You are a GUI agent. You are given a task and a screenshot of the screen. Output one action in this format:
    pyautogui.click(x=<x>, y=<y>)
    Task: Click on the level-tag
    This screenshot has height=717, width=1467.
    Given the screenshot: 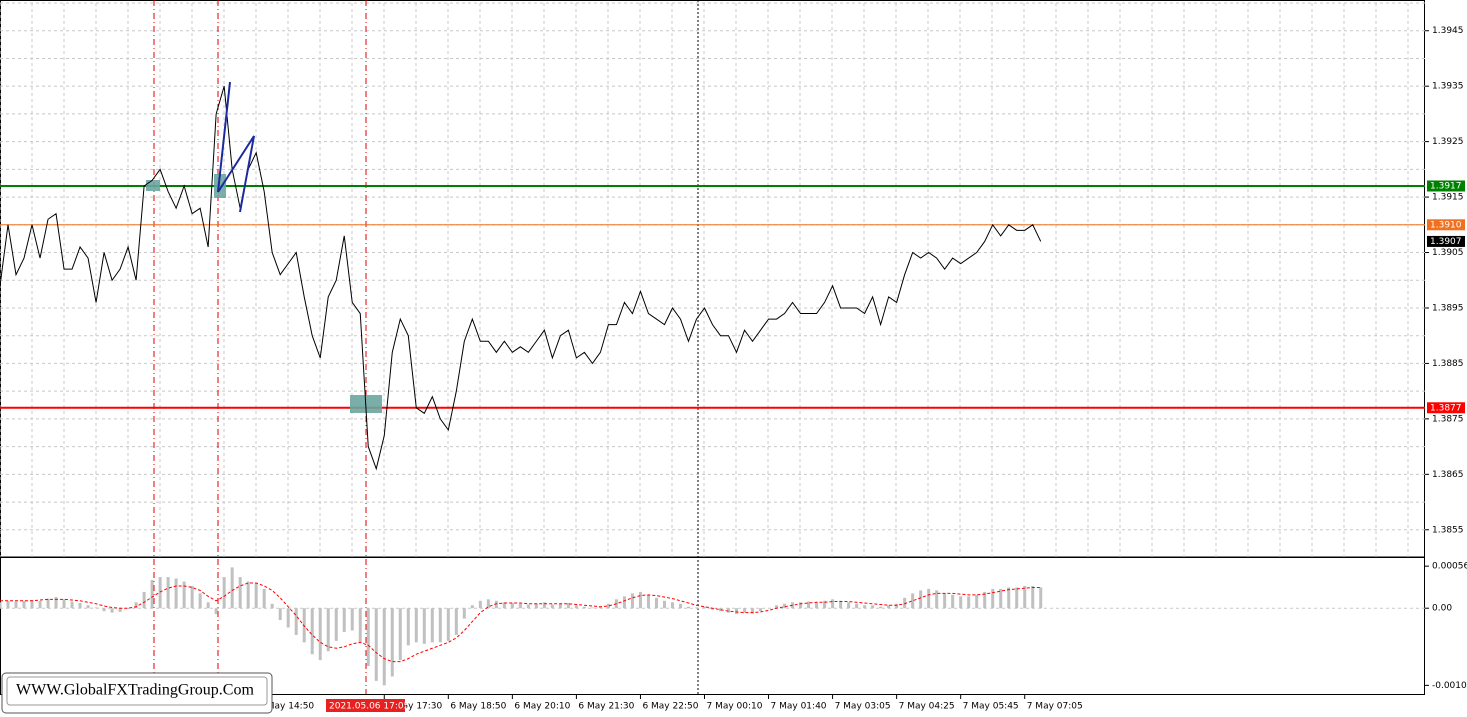 What is the action you would take?
    pyautogui.click(x=1446, y=408)
    